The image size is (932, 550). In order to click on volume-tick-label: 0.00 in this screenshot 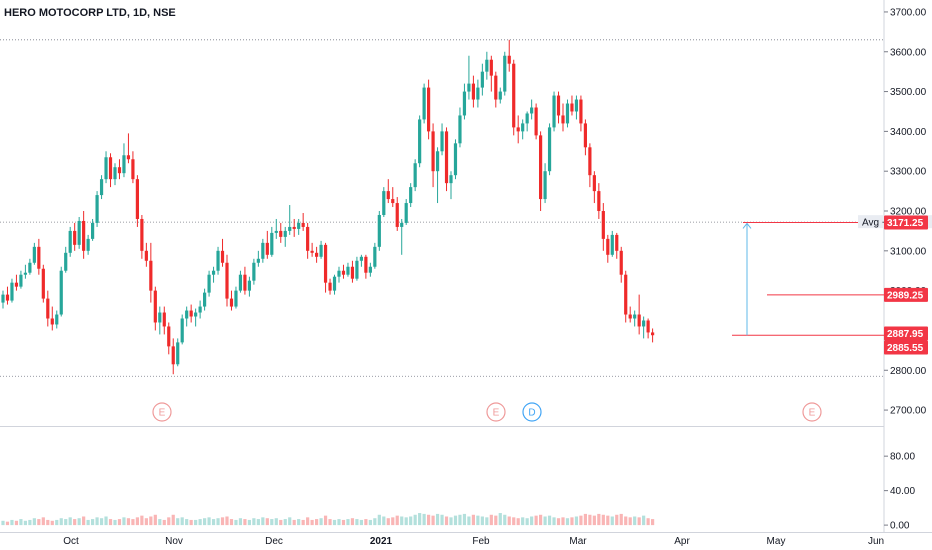, I will do `click(900, 526)`.